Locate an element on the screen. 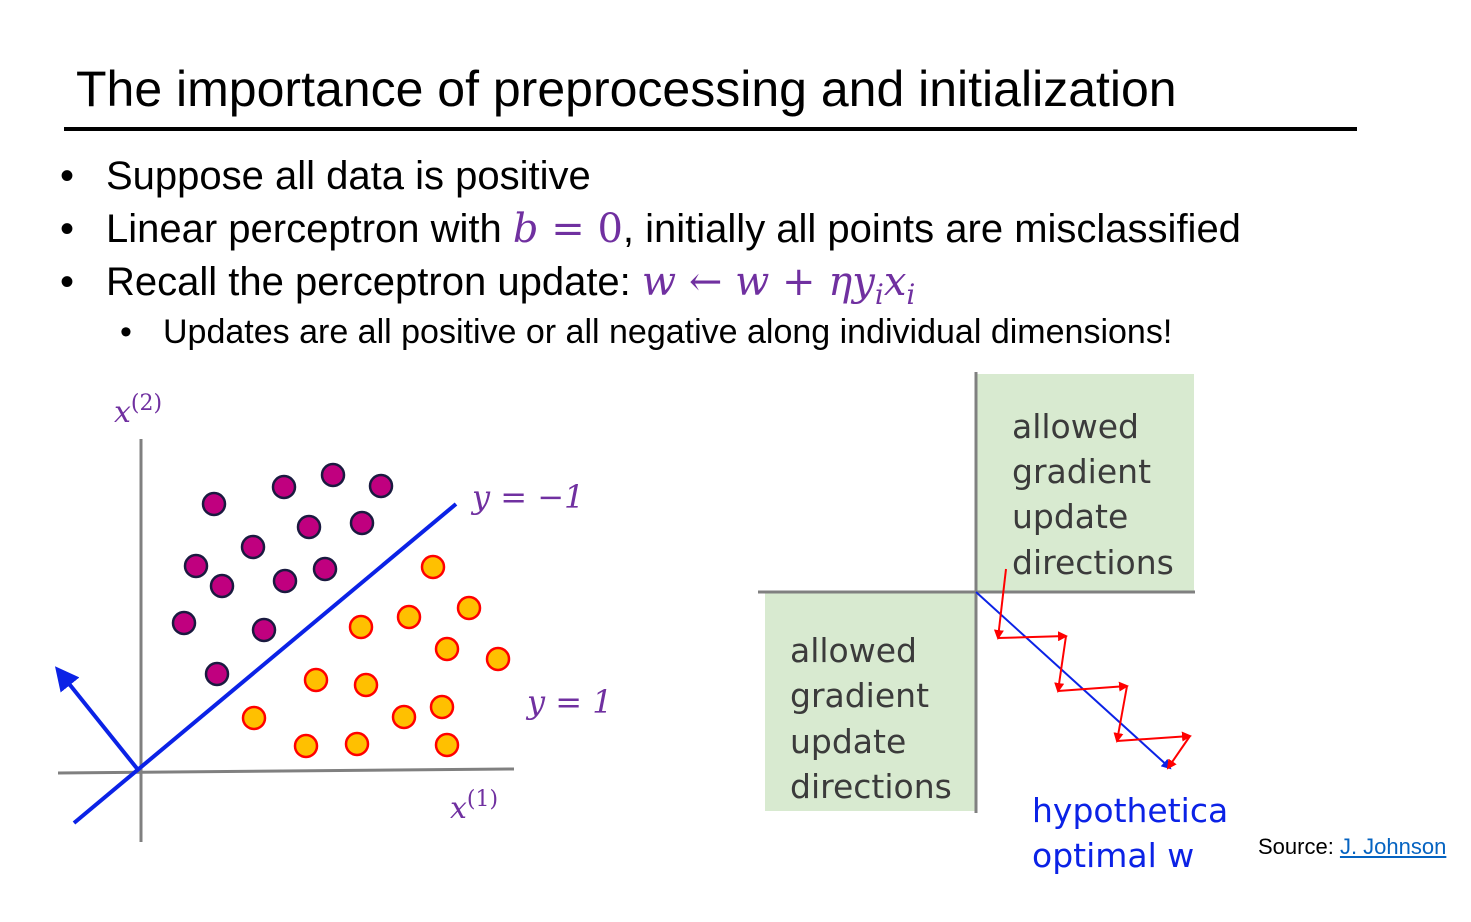  bullet-text-post: , initially all points are misclassified is located at coordinates (931, 229).